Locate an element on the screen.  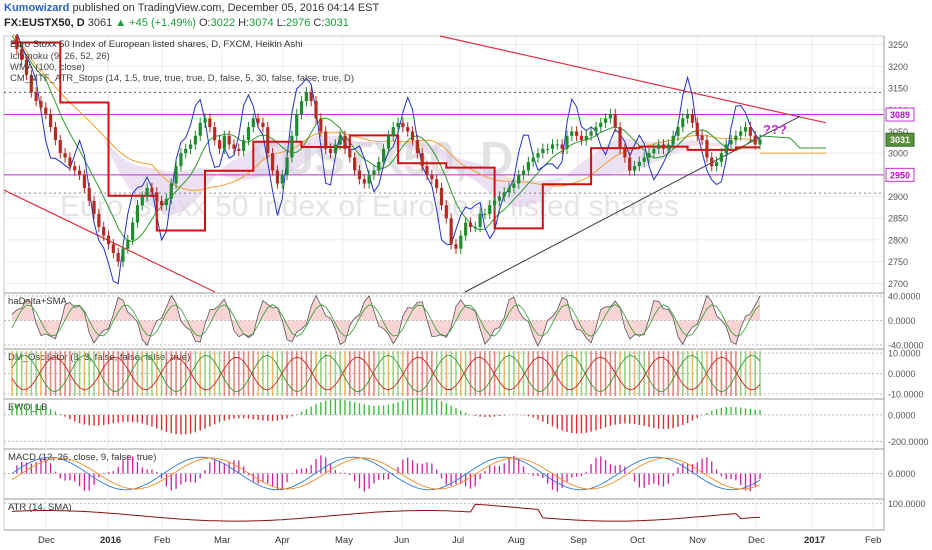
projected-cloud-line is located at coordinates (792, 142).